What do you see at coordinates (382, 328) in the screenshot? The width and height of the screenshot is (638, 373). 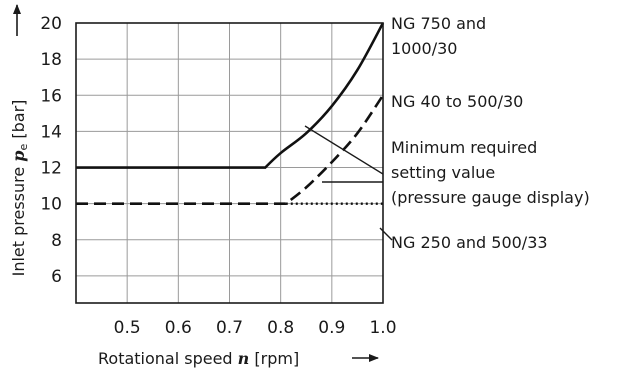 I see `x-tick-label: 1.0` at bounding box center [382, 328].